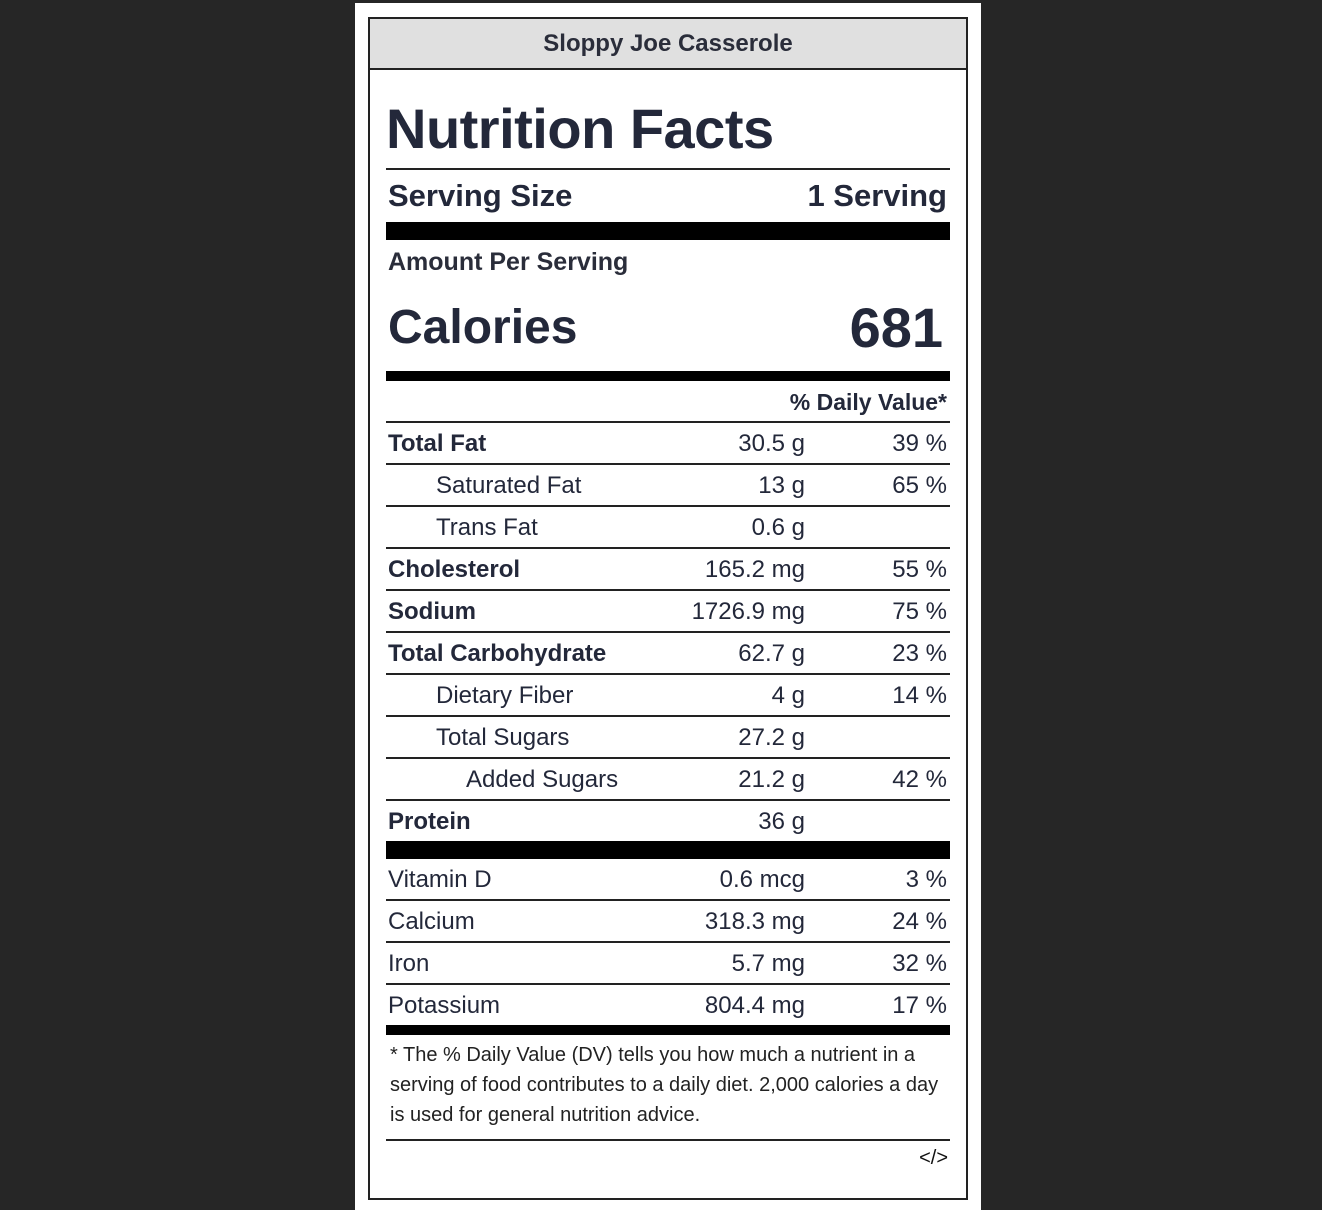 The image size is (1322, 1210). Describe the element at coordinates (668, 780) in the screenshot. I see `nutrient-row: Added Sugars 21.2 g 42 %` at that location.